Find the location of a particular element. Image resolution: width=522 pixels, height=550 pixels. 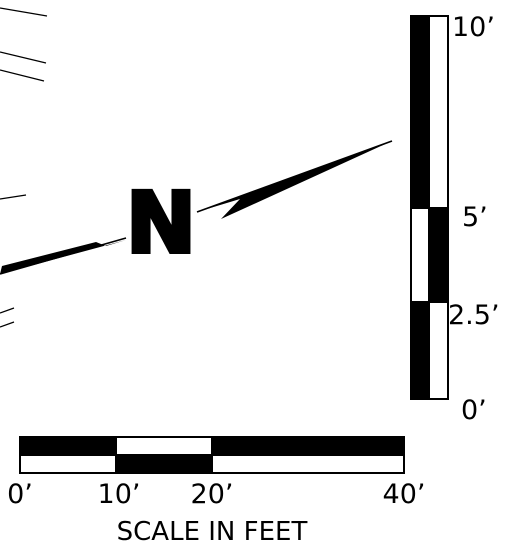

edge-linework is located at coordinates (24, 167).